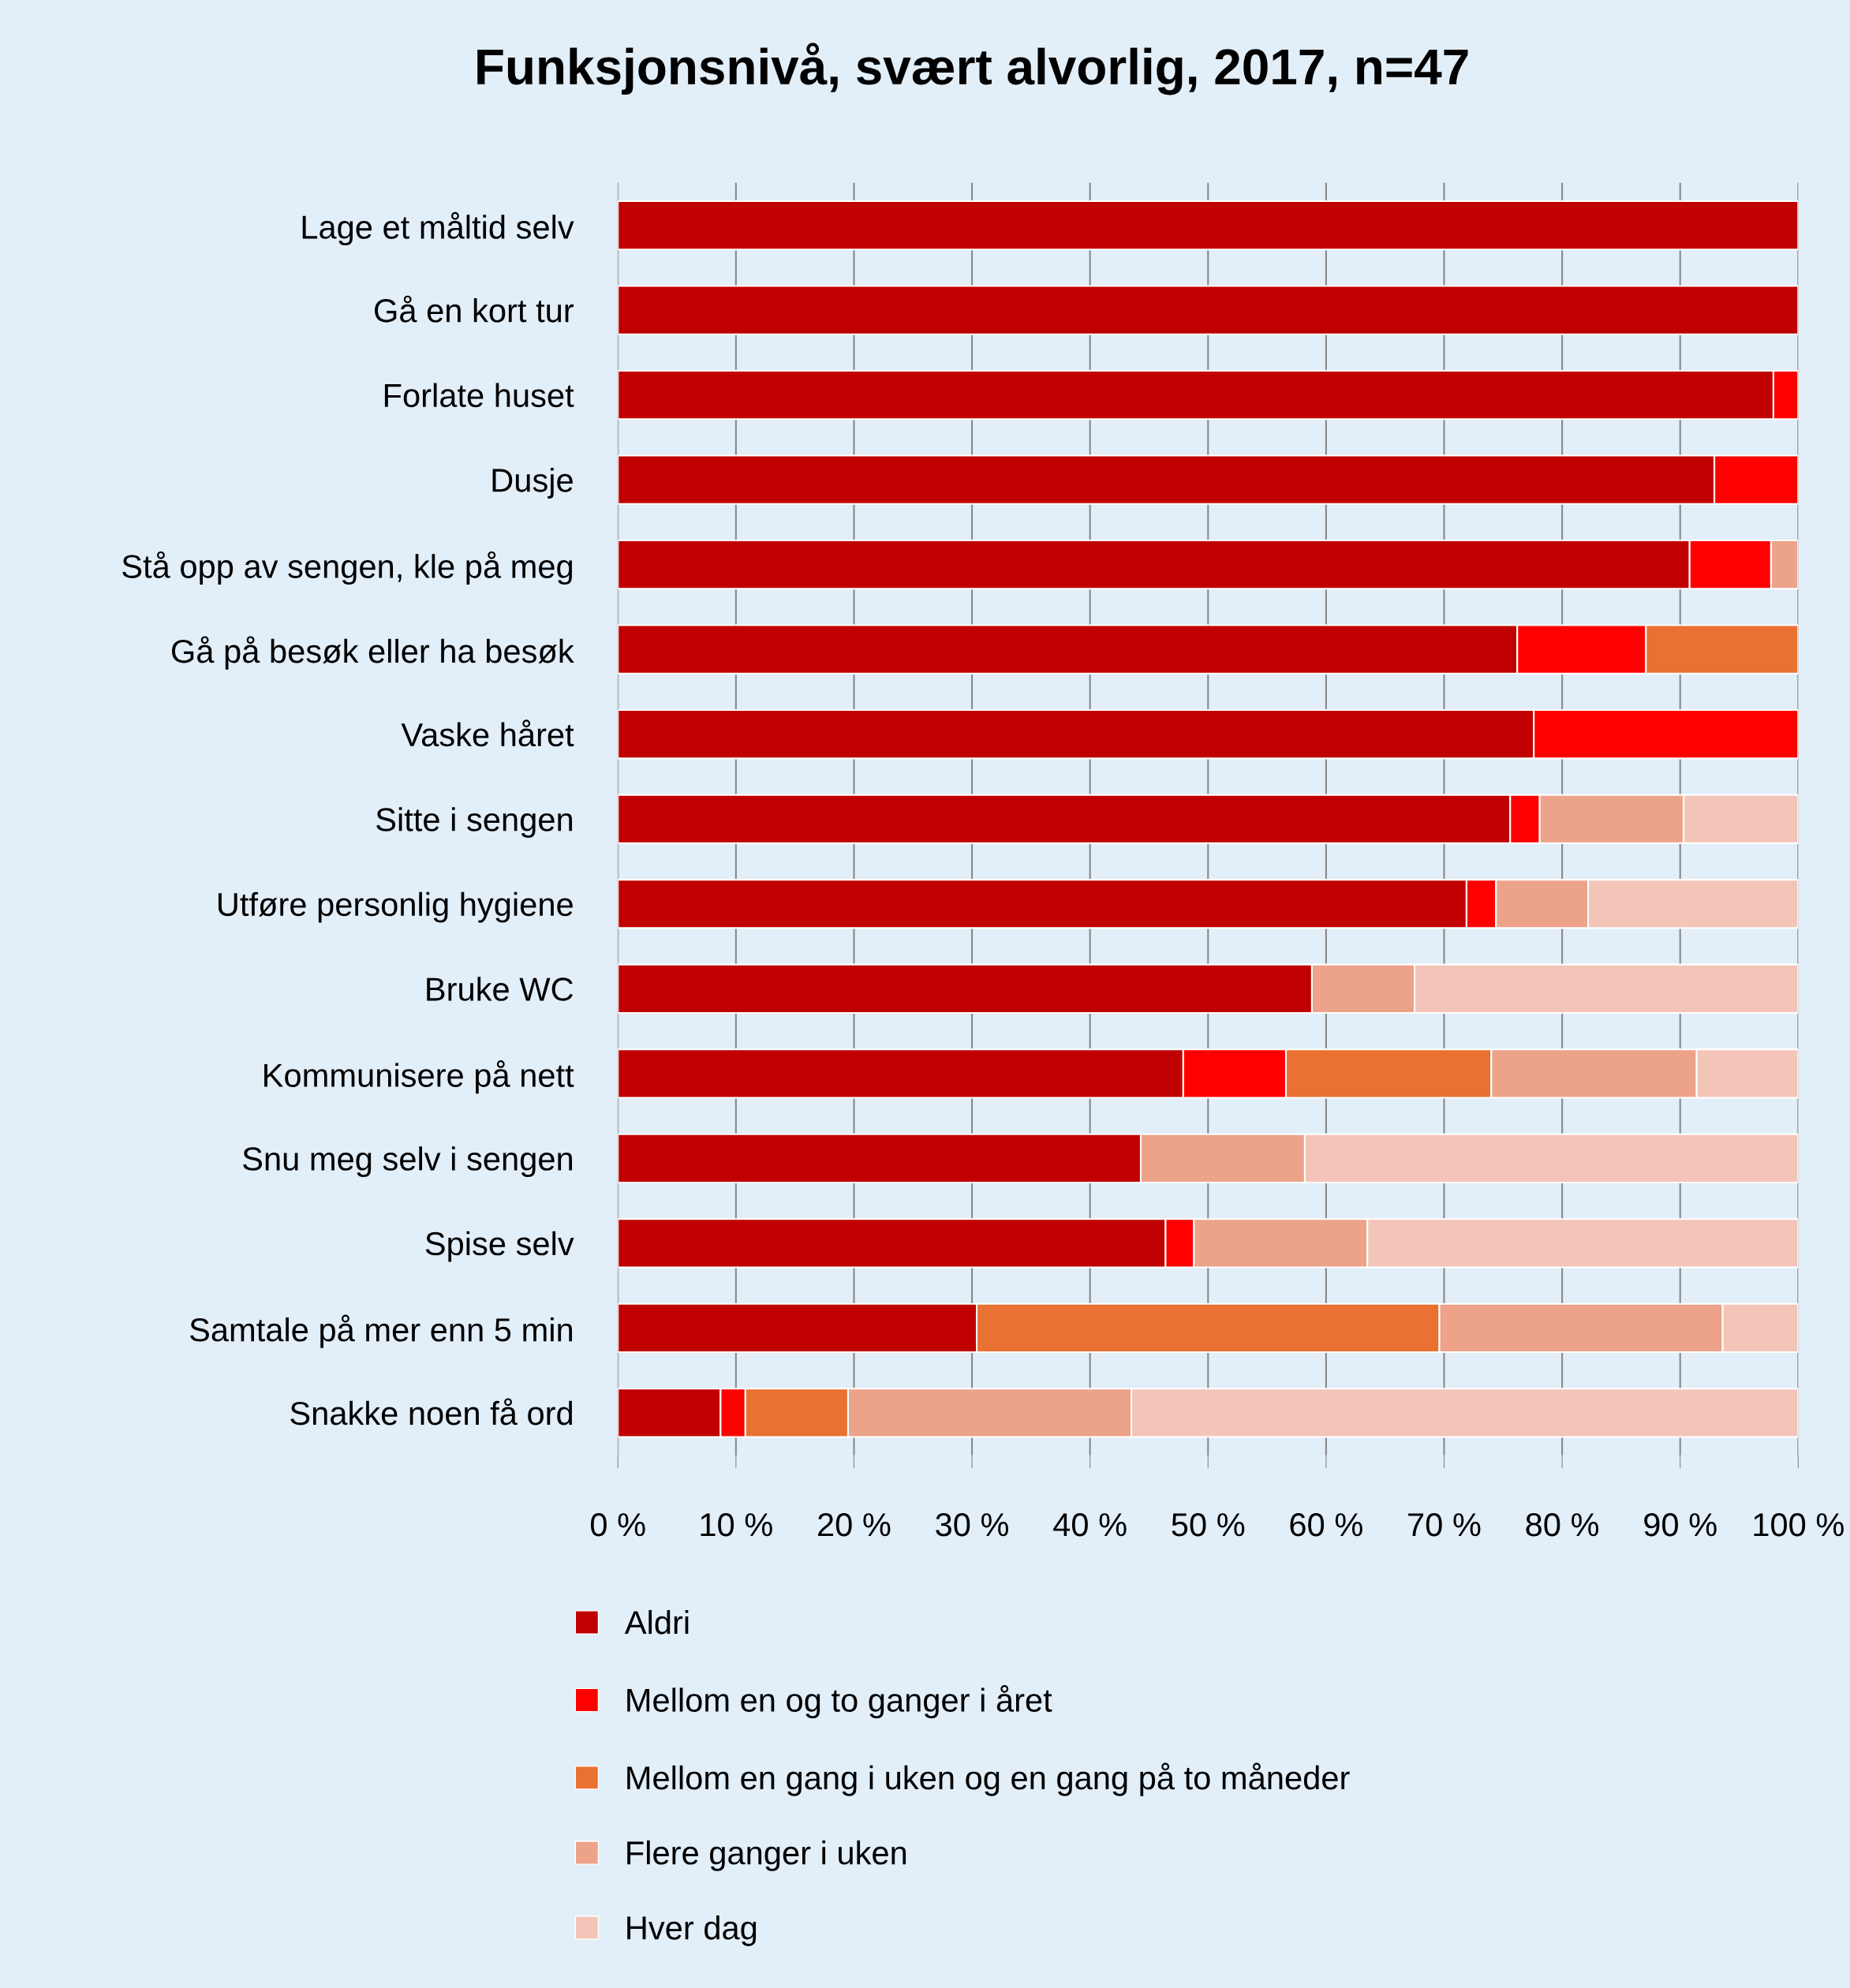 This screenshot has width=1850, height=1988. I want to click on legend-label: Flere ganger i uken, so click(766, 1855).